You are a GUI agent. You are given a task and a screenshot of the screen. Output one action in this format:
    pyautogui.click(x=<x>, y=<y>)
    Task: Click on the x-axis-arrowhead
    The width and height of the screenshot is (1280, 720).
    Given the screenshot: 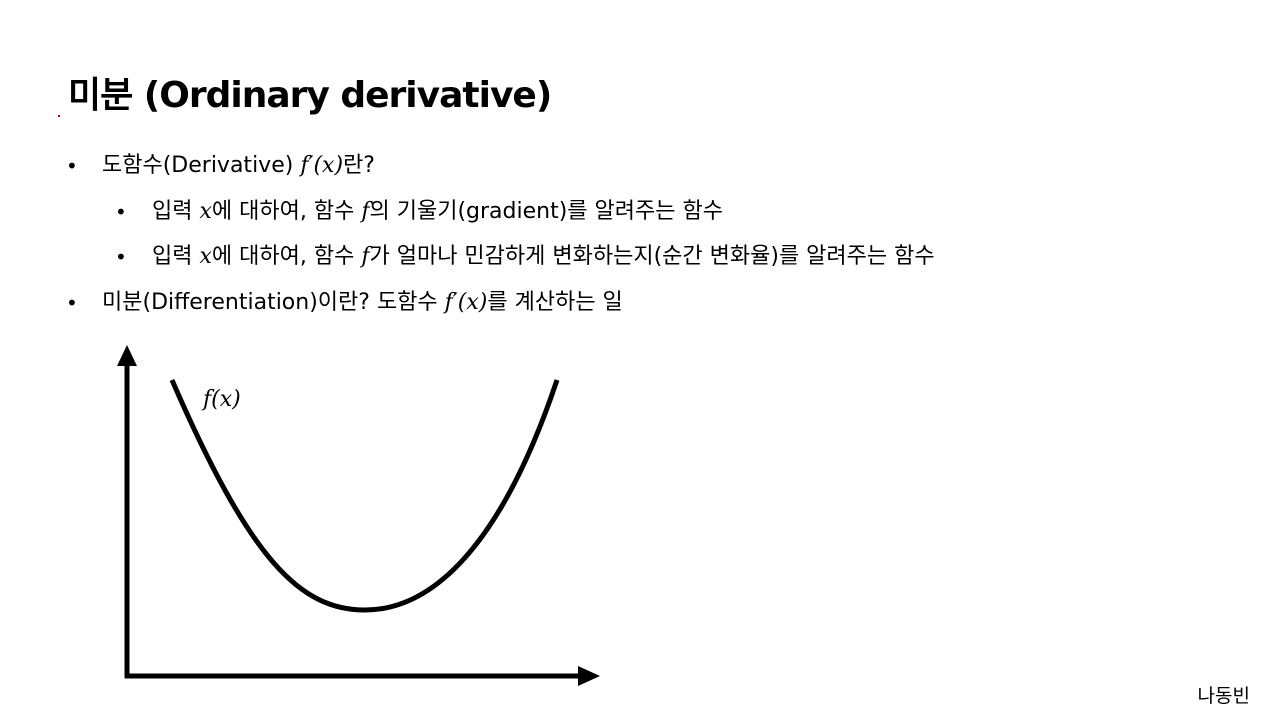 What is the action you would take?
    pyautogui.click(x=589, y=676)
    